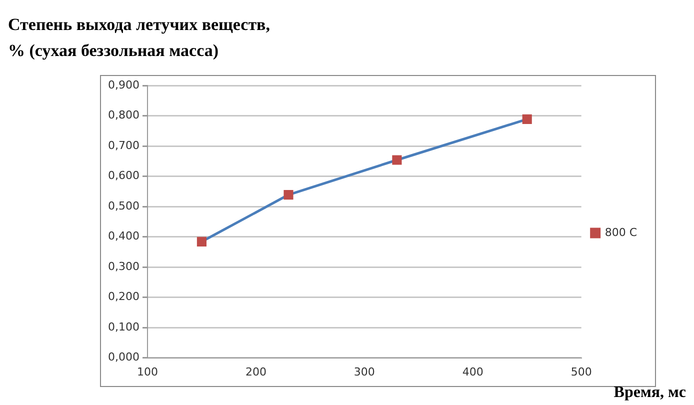  Describe the element at coordinates (621, 232) in the screenshot. I see `legend-label: 800 C` at that location.